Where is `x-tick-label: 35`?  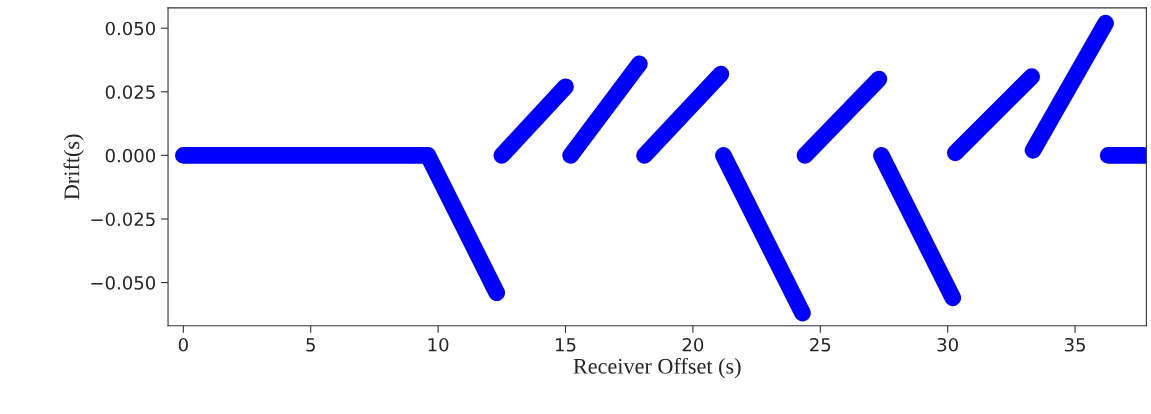
x-tick-label: 35 is located at coordinates (1074, 344).